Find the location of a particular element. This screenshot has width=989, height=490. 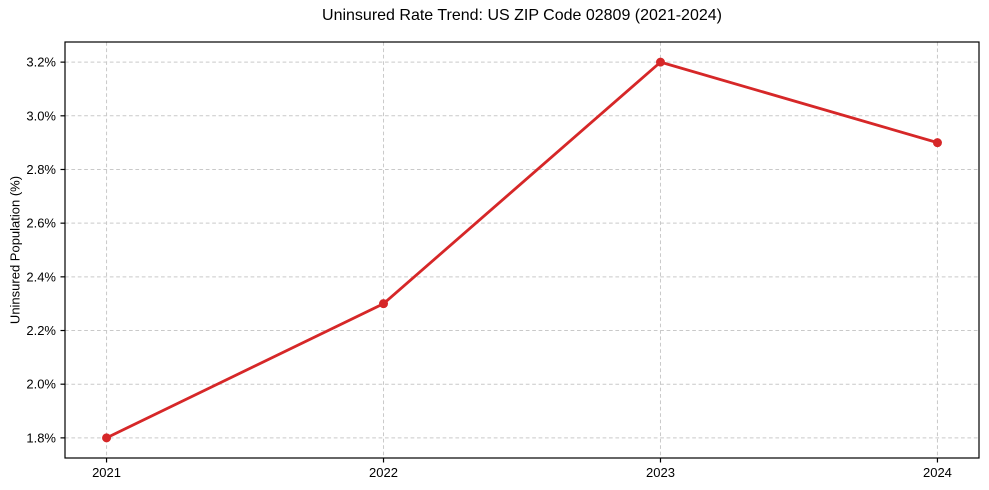

y-tick-label: 2.2% is located at coordinates (41, 330).